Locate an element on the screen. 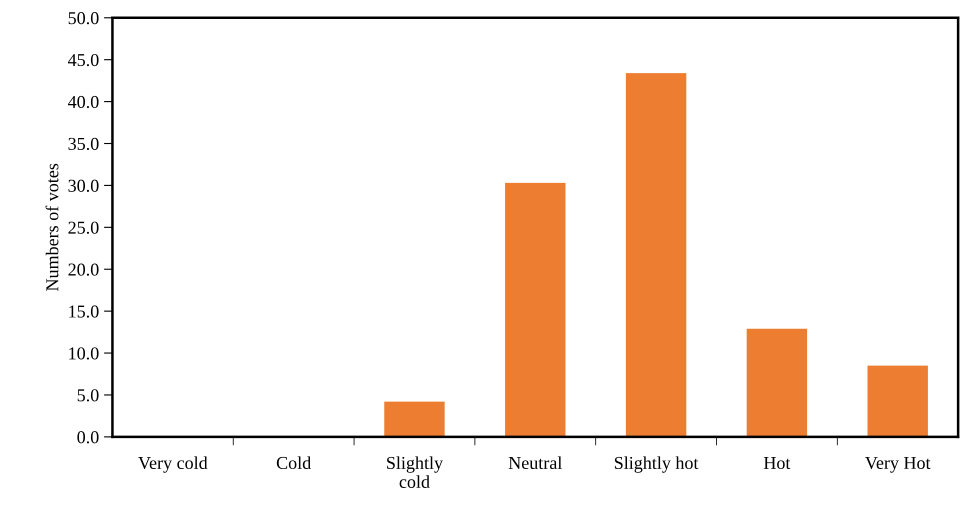  x-tick-label: Very Hot is located at coordinates (897, 464).